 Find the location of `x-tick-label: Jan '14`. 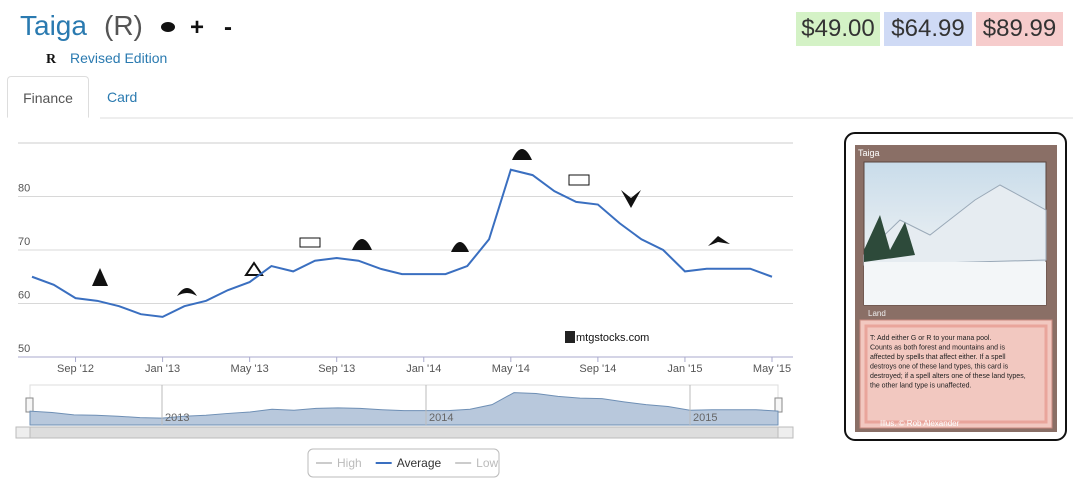

x-tick-label: Jan '14 is located at coordinates (423, 369).